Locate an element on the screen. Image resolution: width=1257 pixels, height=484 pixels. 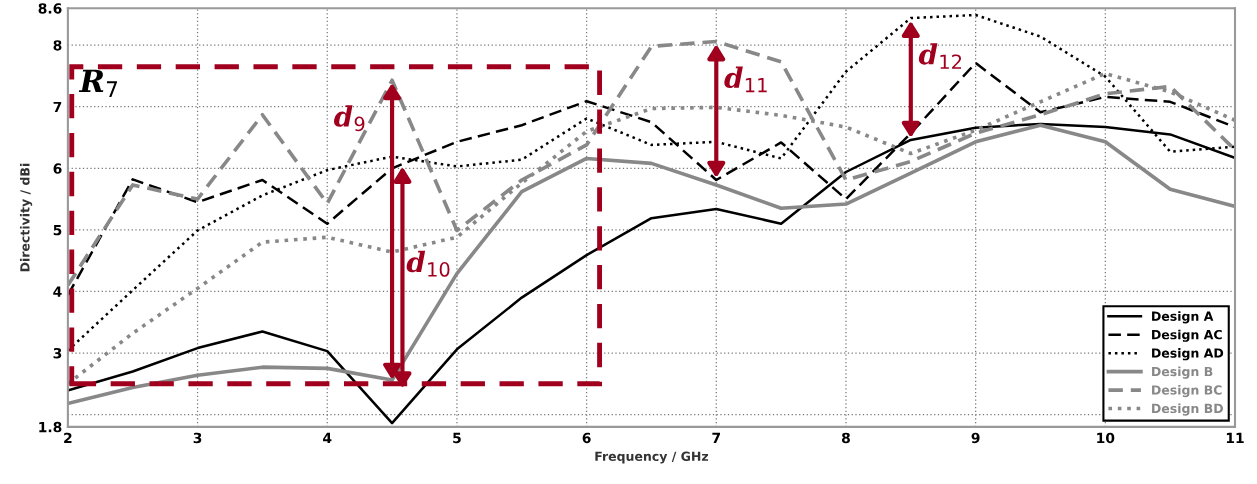
y-tick-label: 8 is located at coordinates (57, 45).